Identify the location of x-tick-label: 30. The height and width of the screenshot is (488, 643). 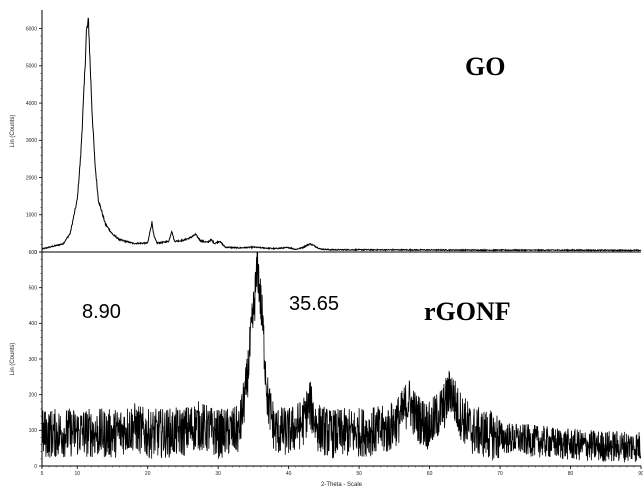
(218, 474).